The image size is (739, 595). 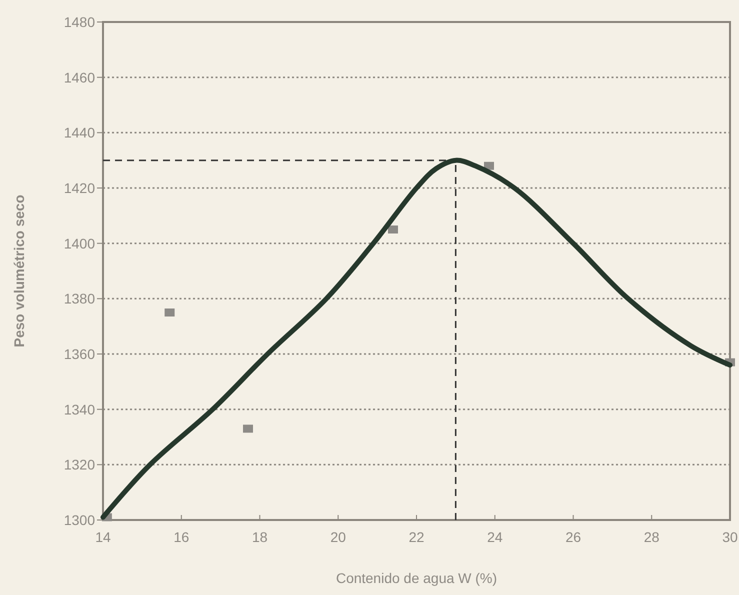 I want to click on y-tick-label: 1460, so click(x=80, y=77).